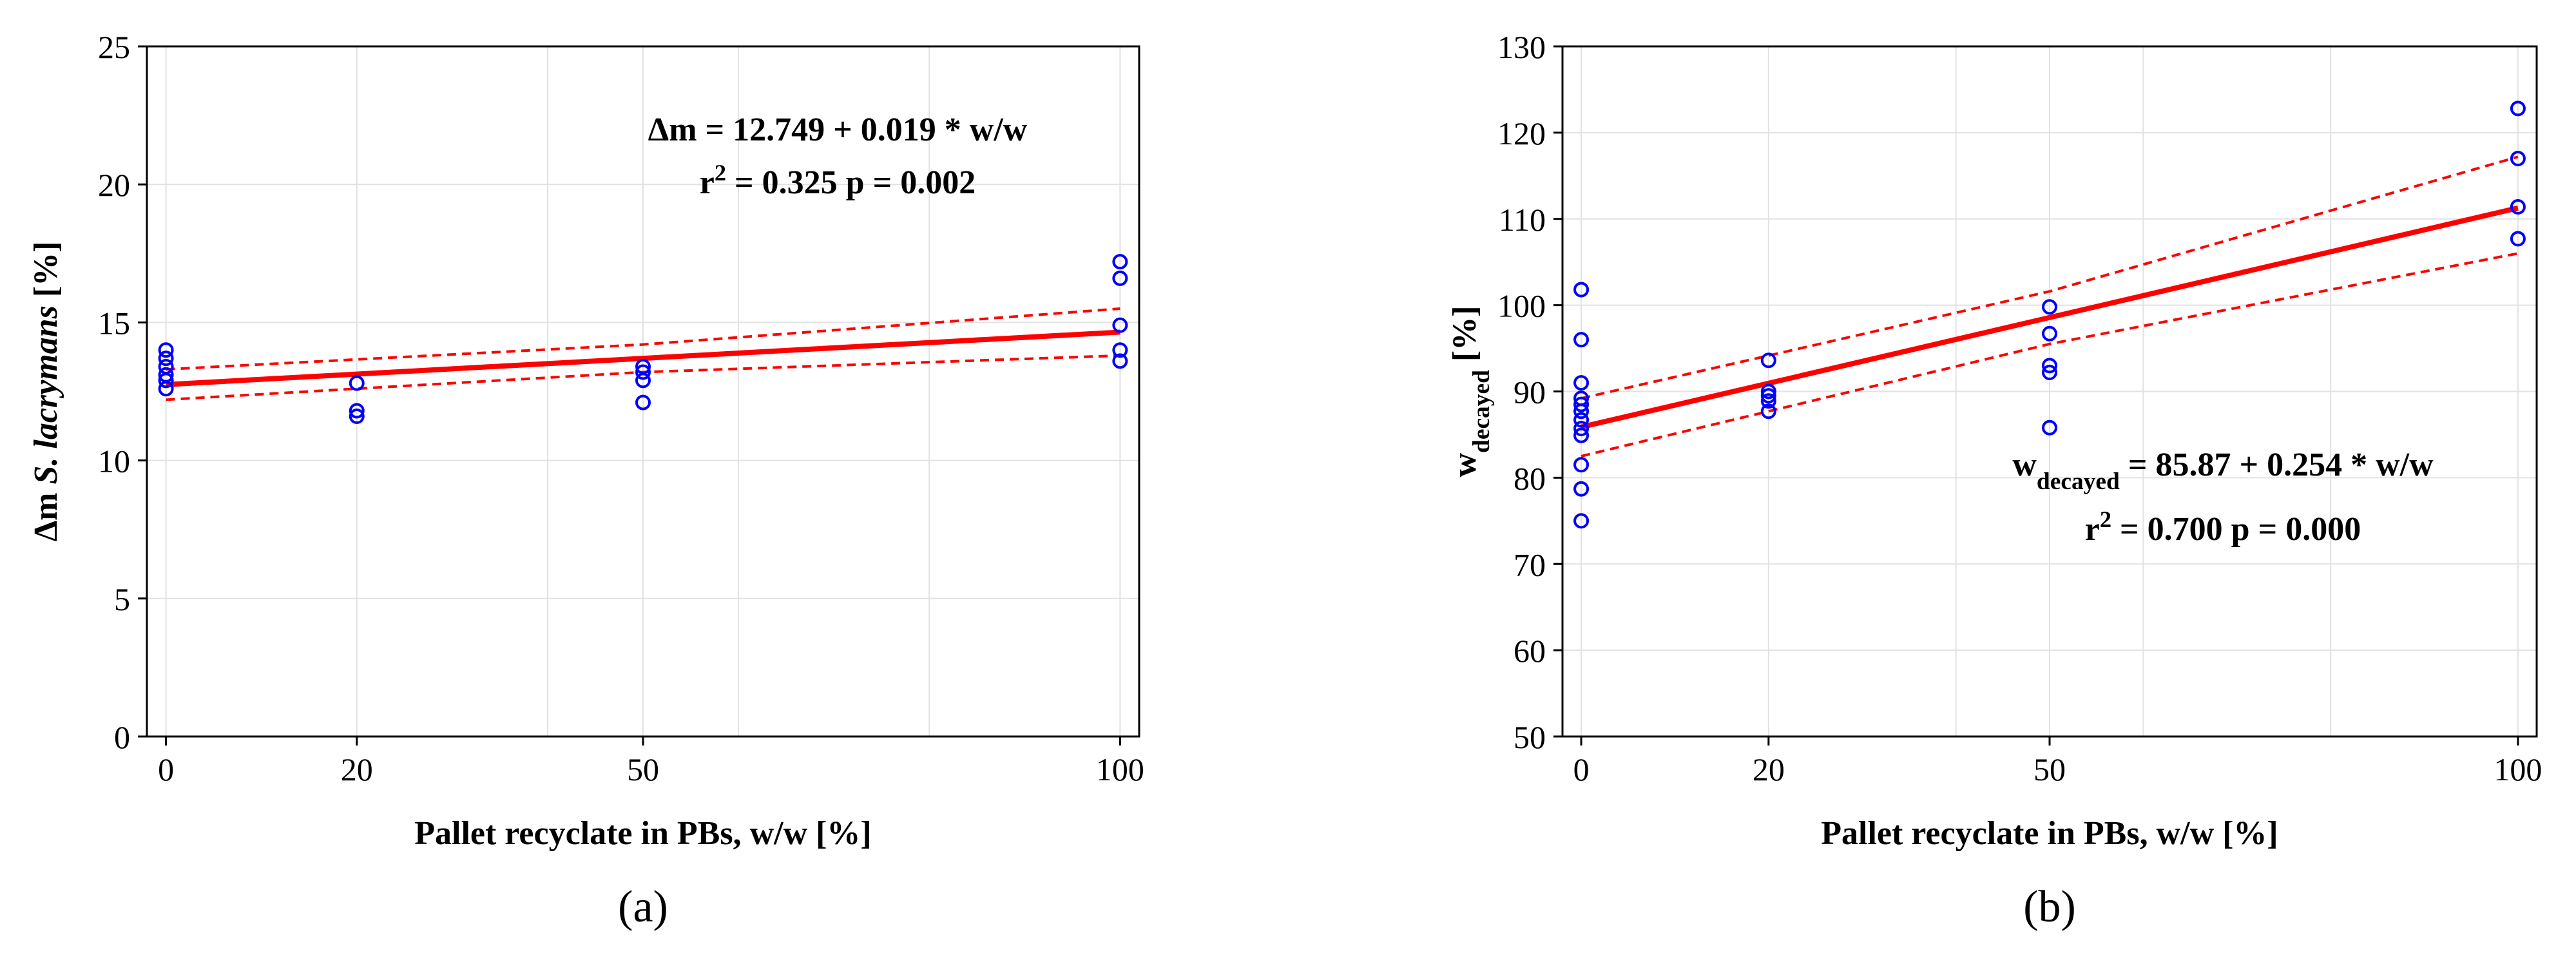 The width and height of the screenshot is (2576, 953). I want to click on panel-b-regression-stats-part-2: = 0.700 p = 0.000, so click(2236, 529).